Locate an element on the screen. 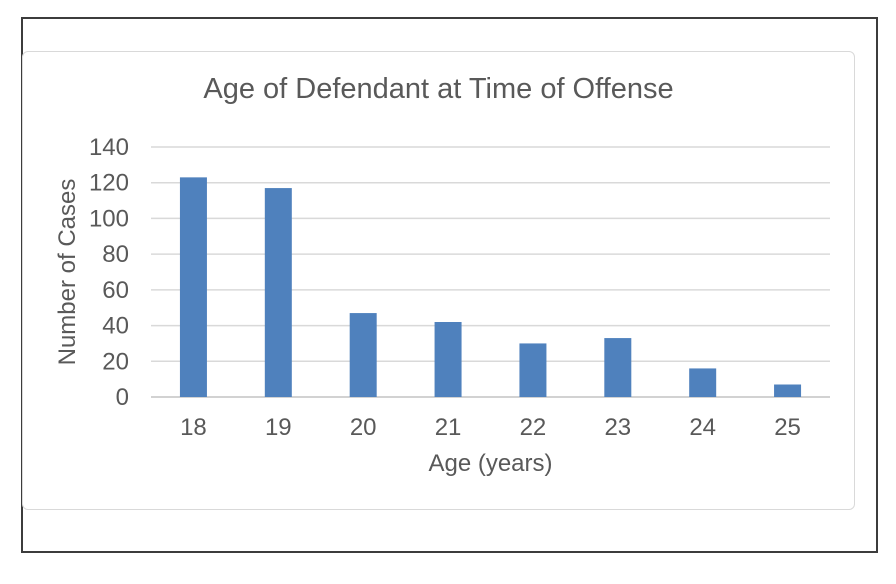  x-tick-label-19: 19 is located at coordinates (278, 427).